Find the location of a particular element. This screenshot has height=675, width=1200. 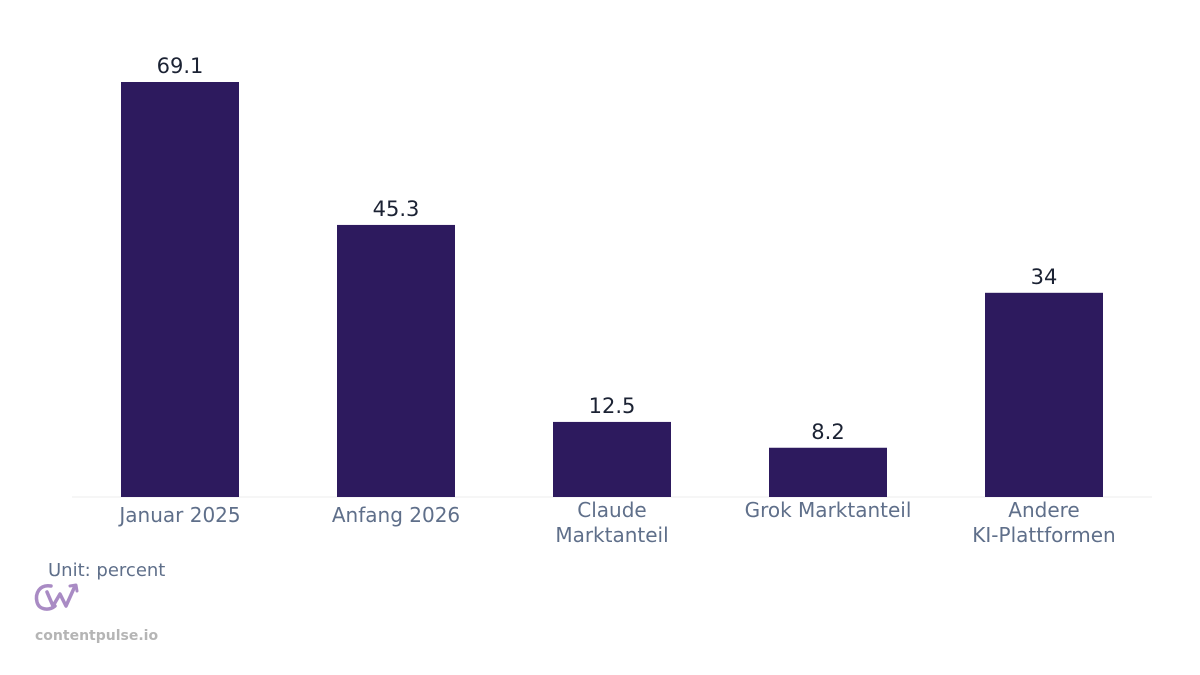

category-label-line: Grok Marktanteil is located at coordinates (828, 510).